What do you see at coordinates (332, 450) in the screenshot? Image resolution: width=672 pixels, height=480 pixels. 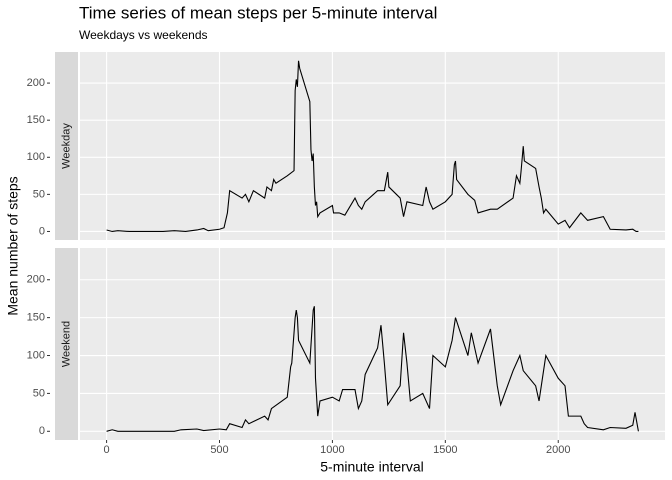 I see `x-tick-label: 1000` at bounding box center [332, 450].